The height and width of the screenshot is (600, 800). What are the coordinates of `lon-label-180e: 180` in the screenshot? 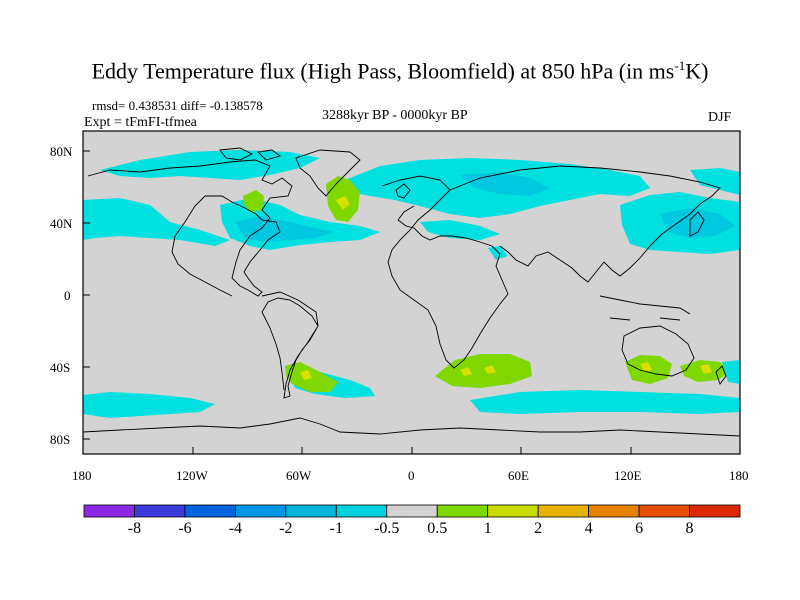 It's located at (739, 475).